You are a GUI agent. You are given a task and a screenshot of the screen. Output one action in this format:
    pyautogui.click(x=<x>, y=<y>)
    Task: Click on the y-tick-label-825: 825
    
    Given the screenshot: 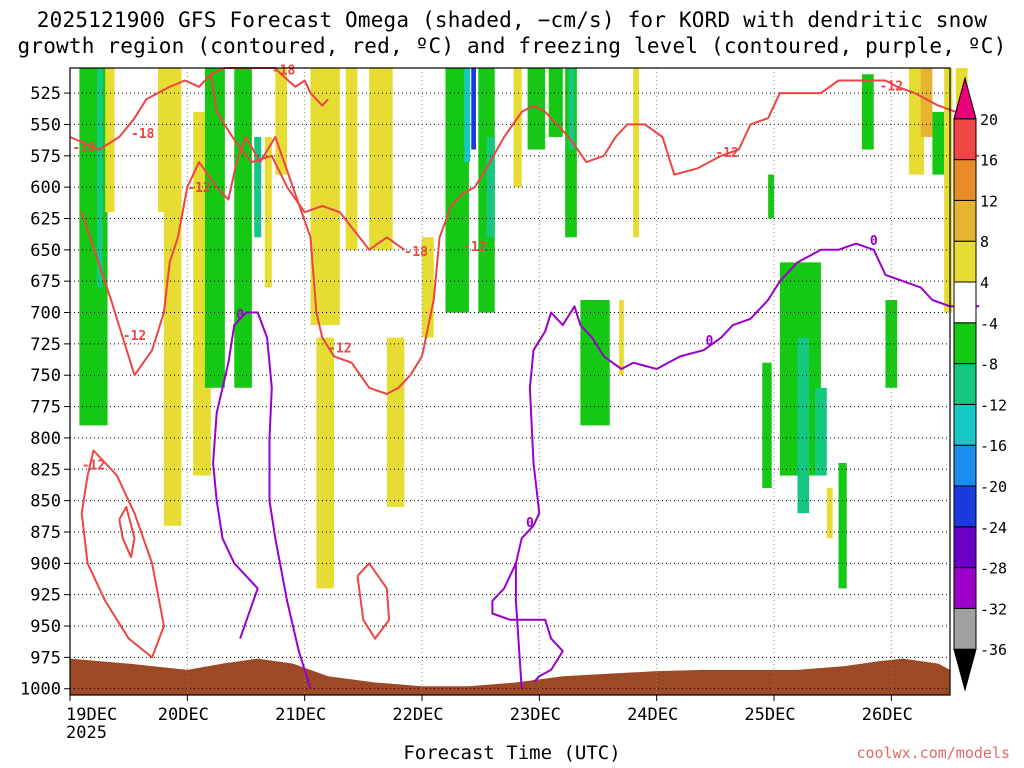 What is the action you would take?
    pyautogui.click(x=45, y=470)
    